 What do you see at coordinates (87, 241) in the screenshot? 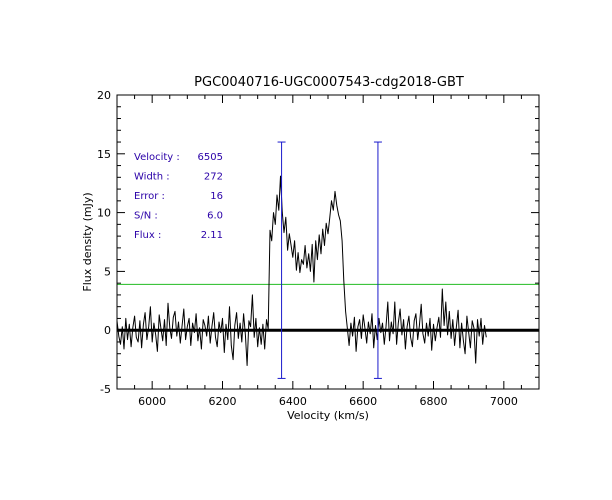
I see `y-axis-title: Flux density (mJy)` at bounding box center [87, 241].